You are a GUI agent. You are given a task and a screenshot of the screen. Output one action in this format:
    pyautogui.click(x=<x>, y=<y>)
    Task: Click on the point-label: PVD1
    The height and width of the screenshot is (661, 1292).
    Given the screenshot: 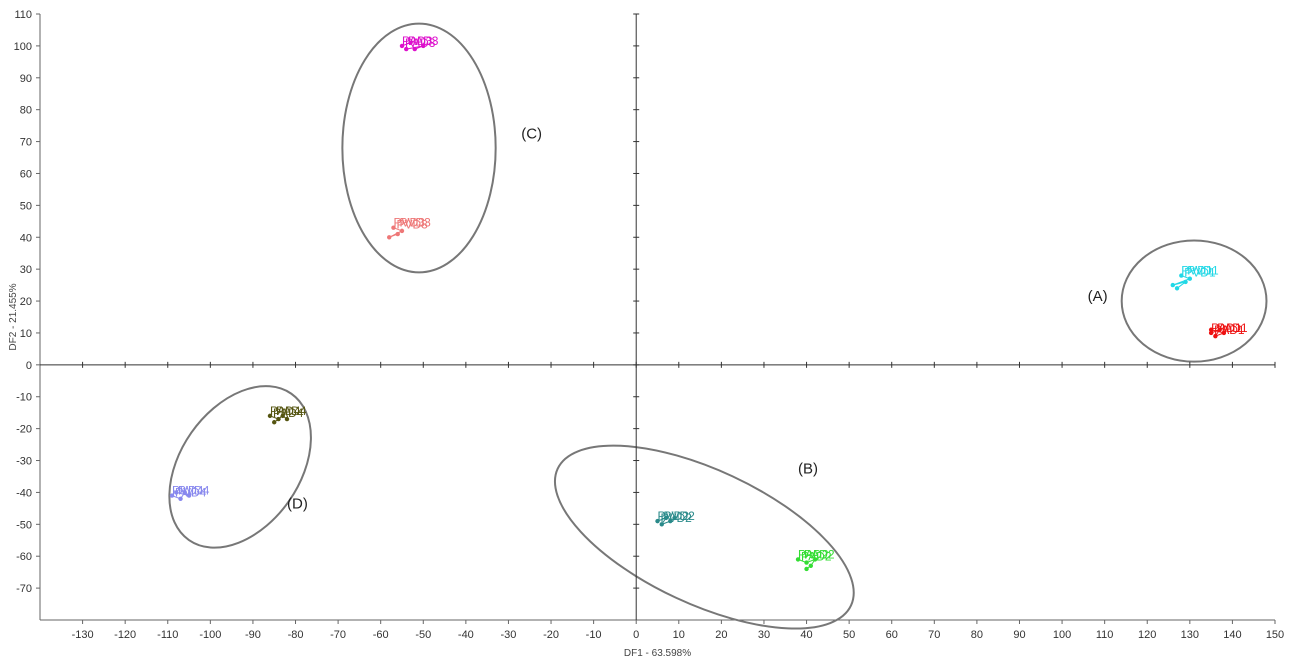 What is the action you would take?
    pyautogui.click(x=1197, y=271)
    